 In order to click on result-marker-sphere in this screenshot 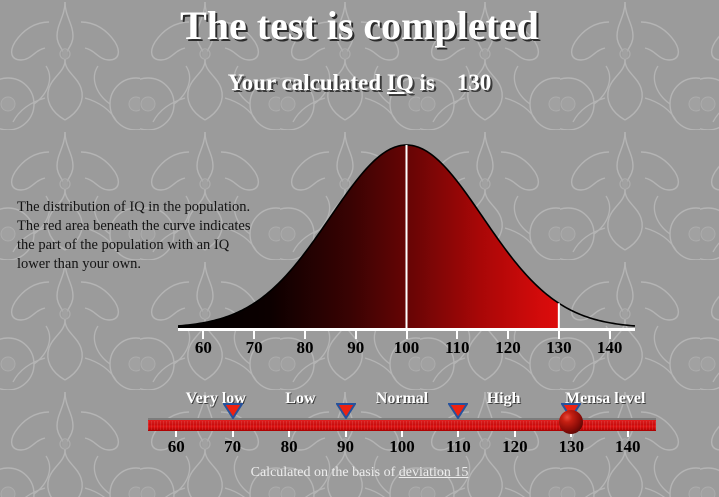, I will do `click(571, 422)`.